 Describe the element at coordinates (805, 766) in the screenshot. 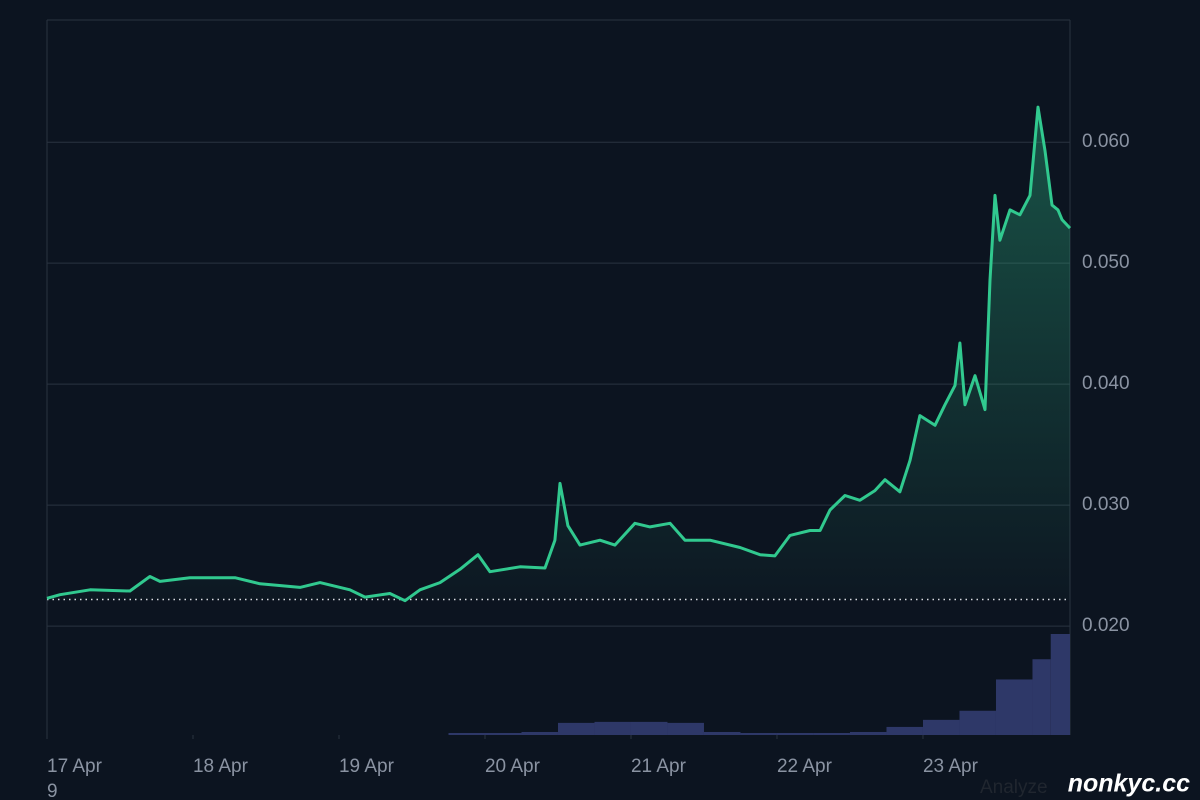

I see `x-tick-label: 22 Apr` at that location.